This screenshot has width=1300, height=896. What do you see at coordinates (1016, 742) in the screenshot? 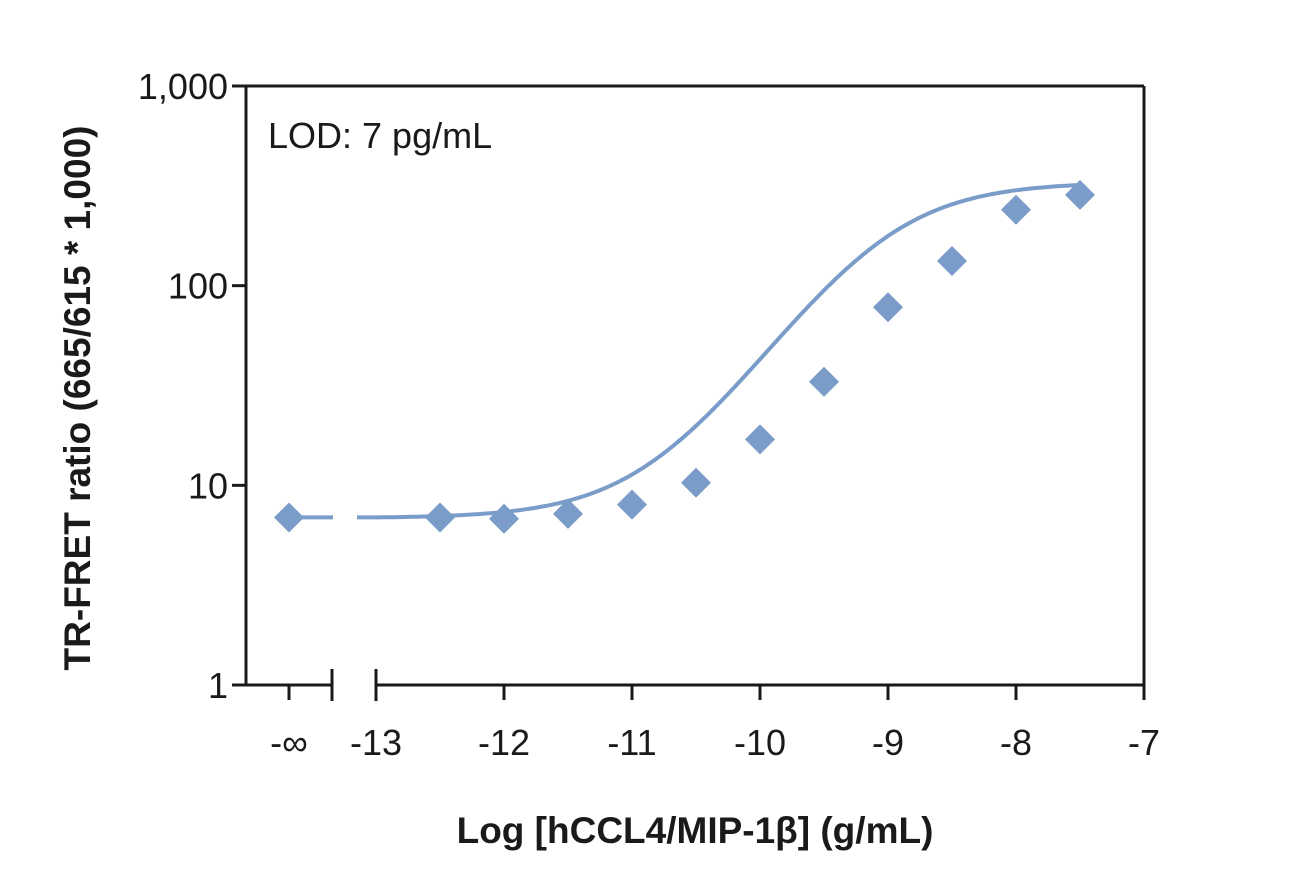
I see `x-tick-label: -8` at bounding box center [1016, 742].